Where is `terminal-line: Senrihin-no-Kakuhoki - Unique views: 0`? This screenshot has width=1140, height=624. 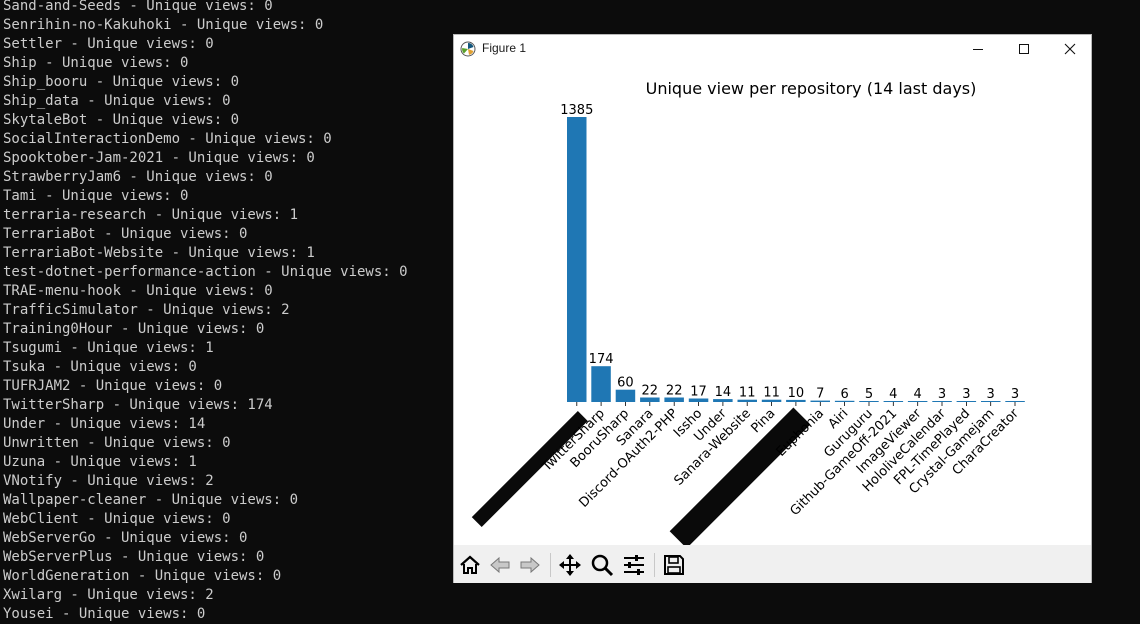
terminal-line: Senrihin-no-Kakuhoki - Unique views: 0 is located at coordinates (163, 25).